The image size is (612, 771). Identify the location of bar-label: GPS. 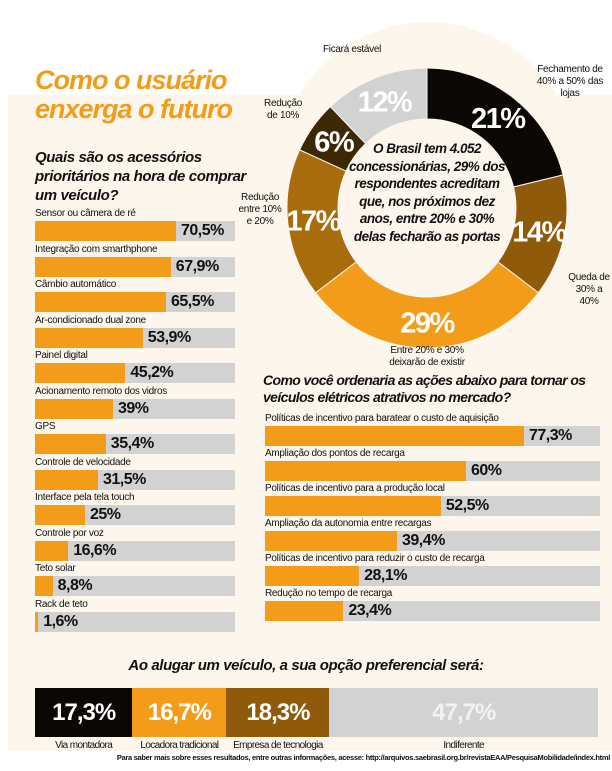
(45, 426).